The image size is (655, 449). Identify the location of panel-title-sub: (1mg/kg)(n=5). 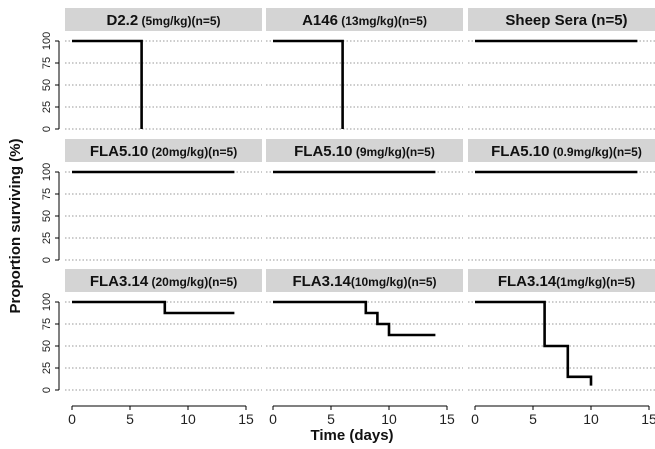
(595, 282).